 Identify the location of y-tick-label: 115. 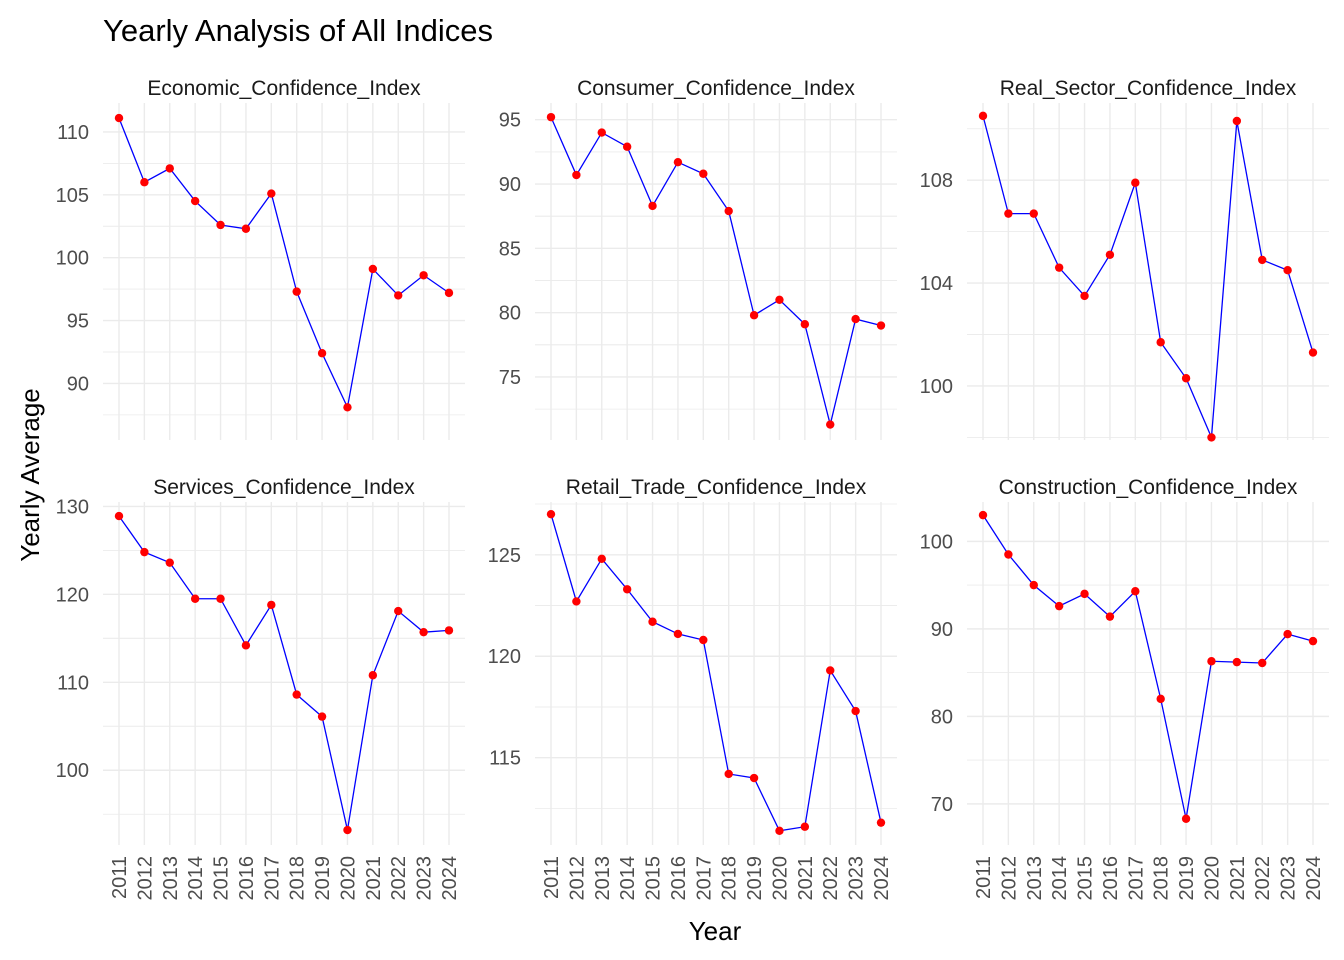
(505, 759).